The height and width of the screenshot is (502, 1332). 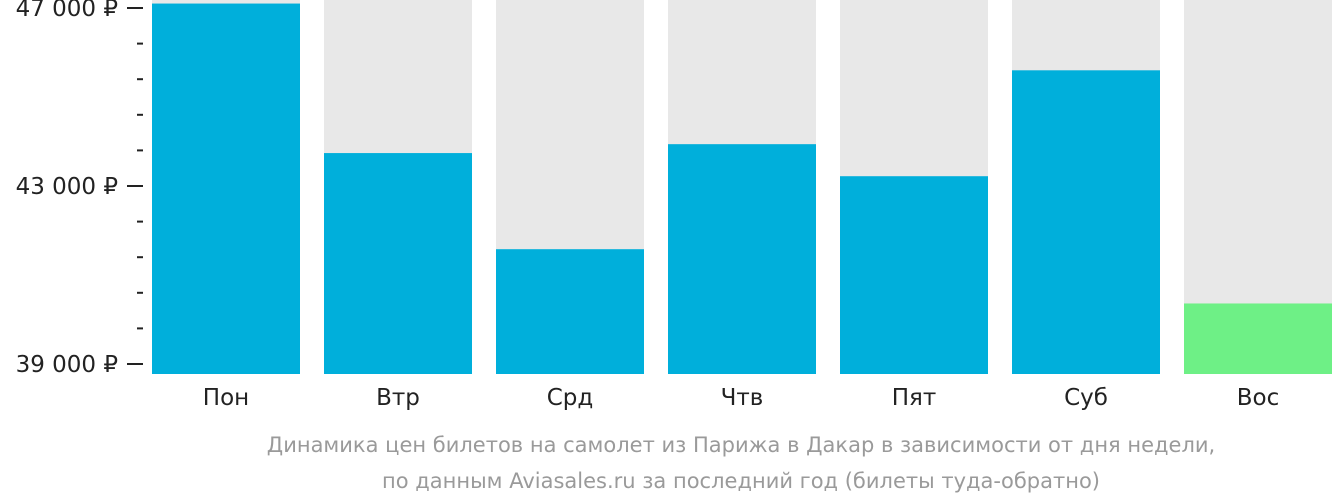 I want to click on x-tick-label: Чтв, so click(x=742, y=398).